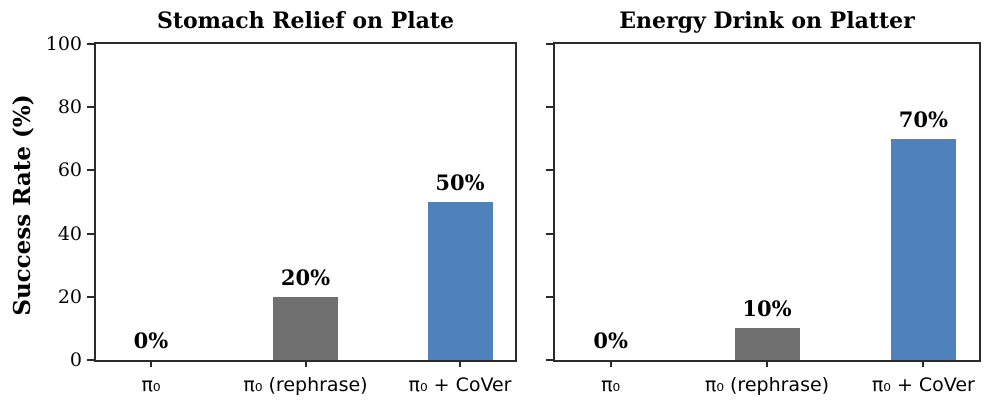 The image size is (997, 414). Describe the element at coordinates (923, 119) in the screenshot. I see `bar-value-label: 70%` at that location.